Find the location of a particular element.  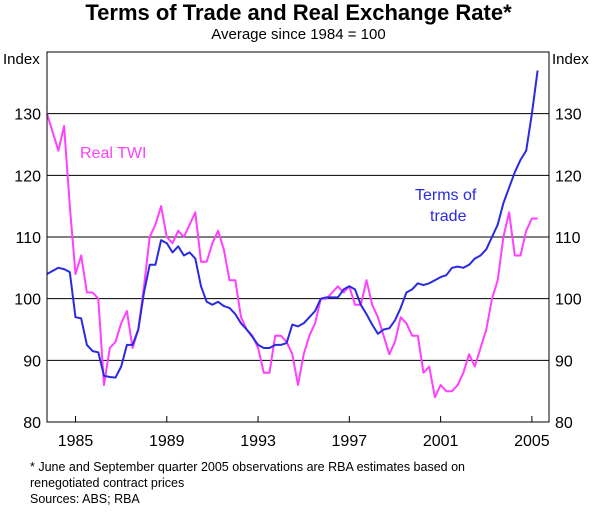

y-tick-left-80: 80 is located at coordinates (32, 423).